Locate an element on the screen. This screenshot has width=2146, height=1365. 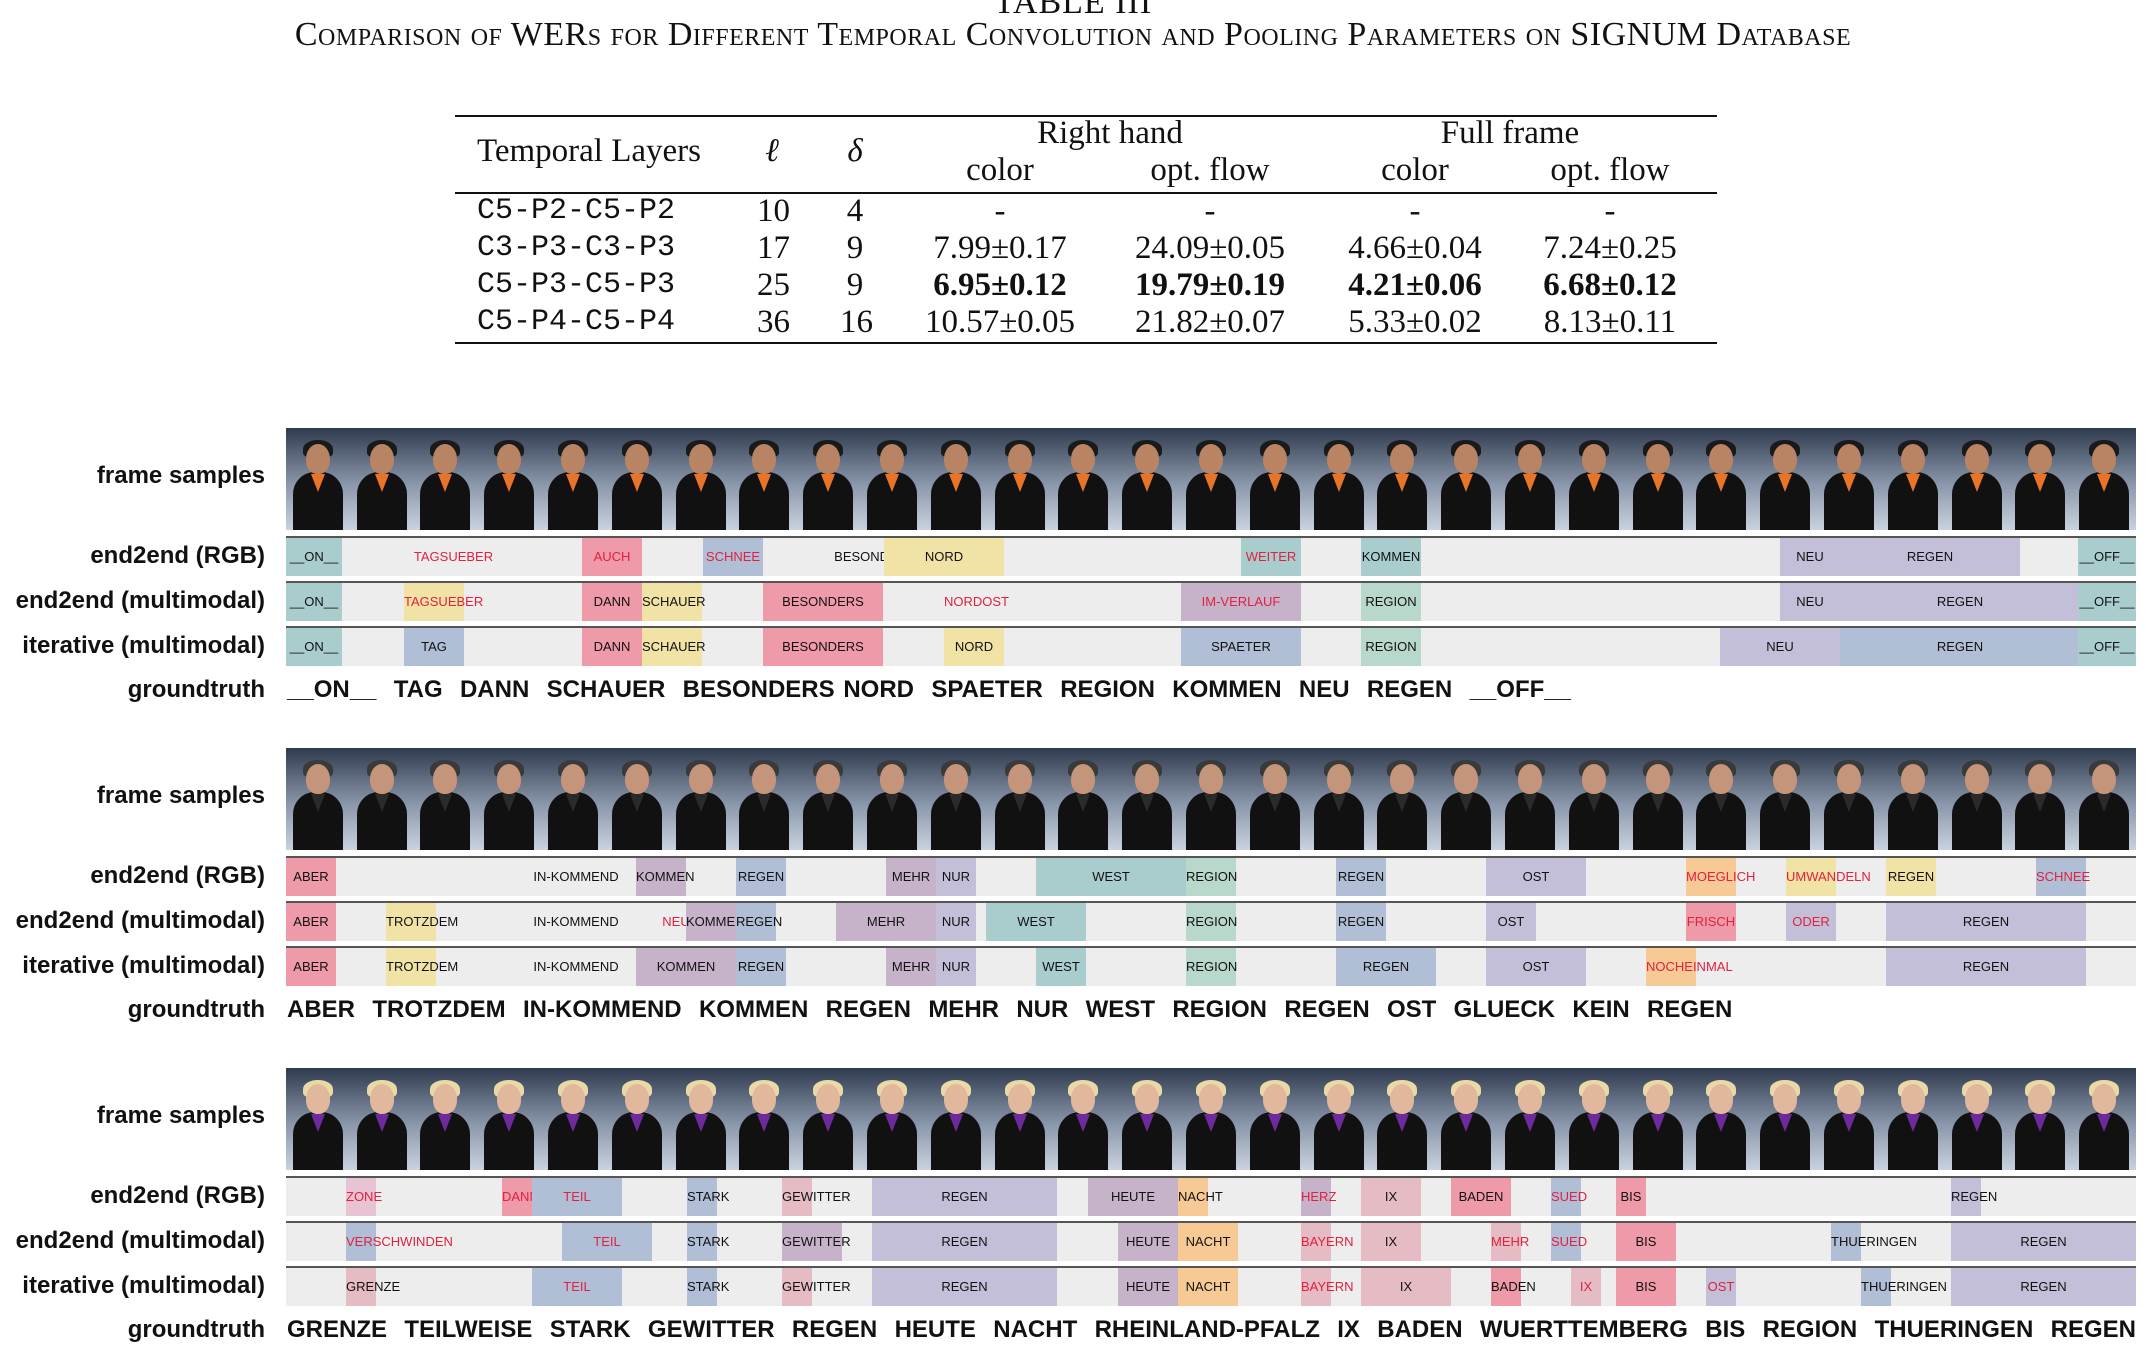
gloss-segment: TEIL is located at coordinates (577, 1287).